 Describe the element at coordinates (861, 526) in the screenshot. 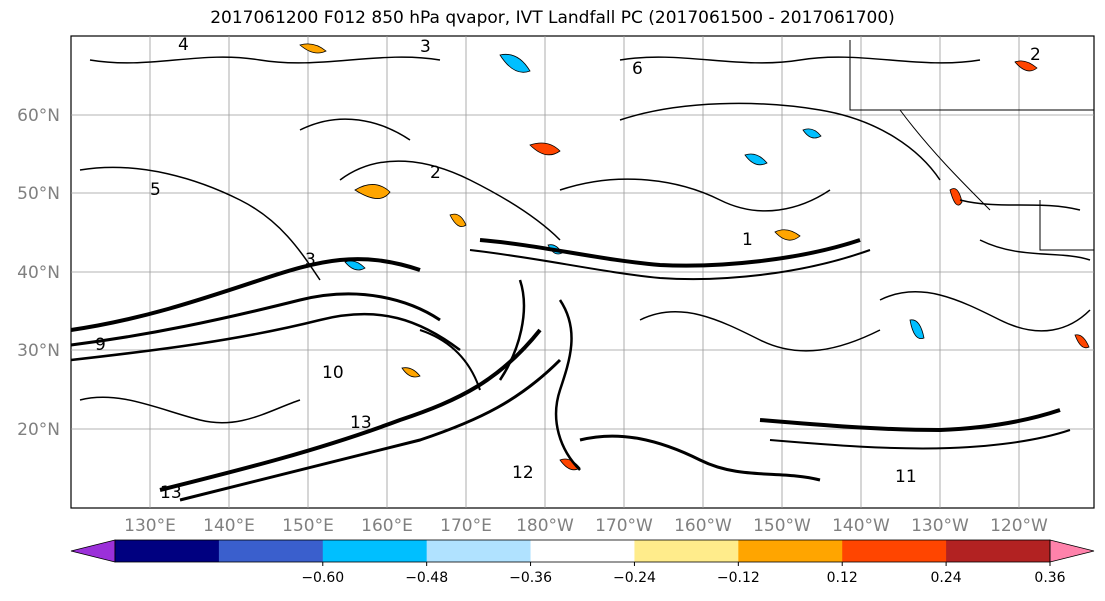

I see `lon-label: 140°W` at that location.